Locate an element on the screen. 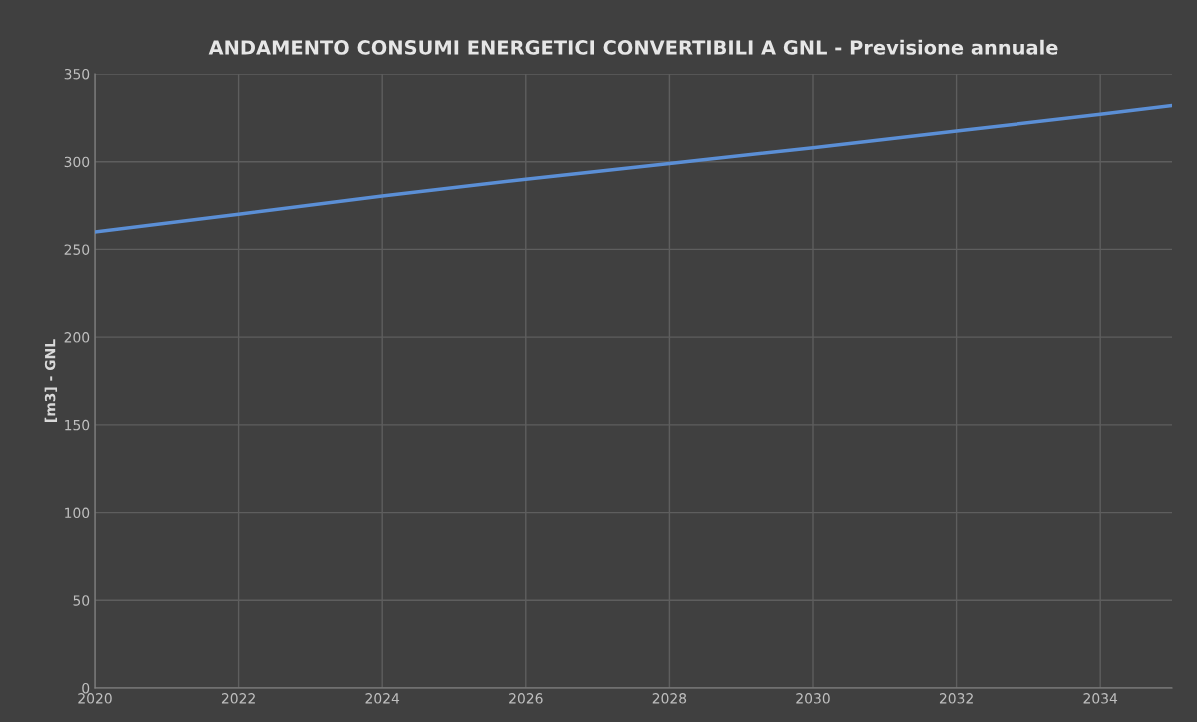 The image size is (1197, 722). y-tick-label: 300 is located at coordinates (77, 162).